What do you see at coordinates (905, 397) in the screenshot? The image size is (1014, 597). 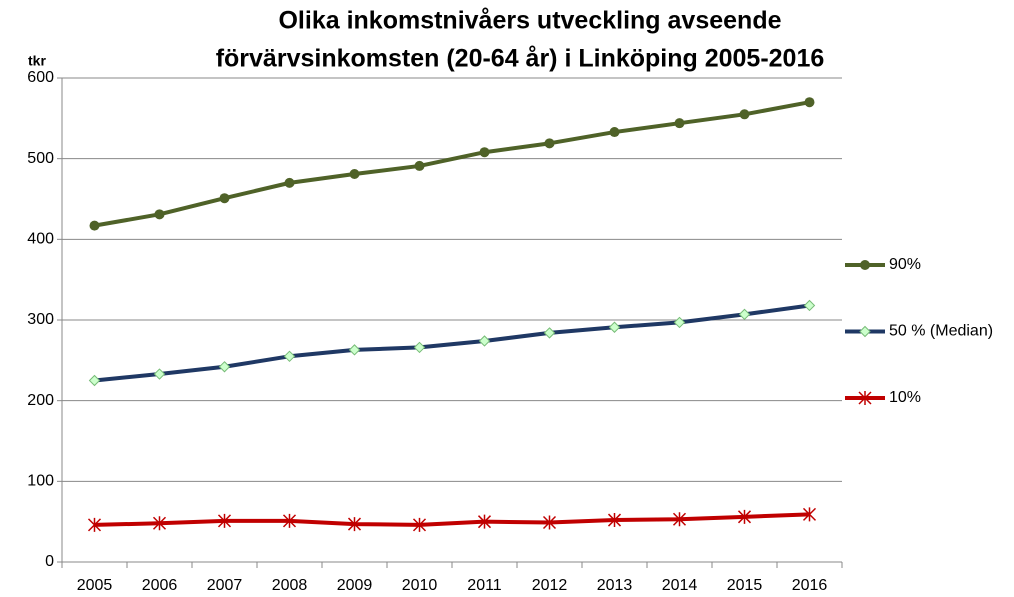 I see `legend-label: 10%` at bounding box center [905, 397].